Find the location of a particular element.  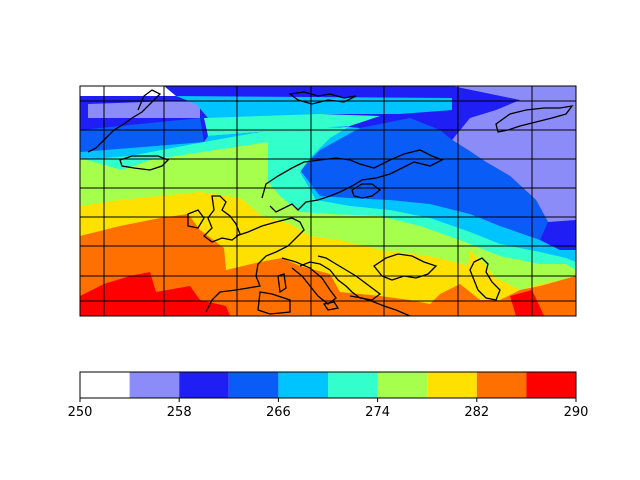

field-band-254-west is located at coordinates (144, 109).